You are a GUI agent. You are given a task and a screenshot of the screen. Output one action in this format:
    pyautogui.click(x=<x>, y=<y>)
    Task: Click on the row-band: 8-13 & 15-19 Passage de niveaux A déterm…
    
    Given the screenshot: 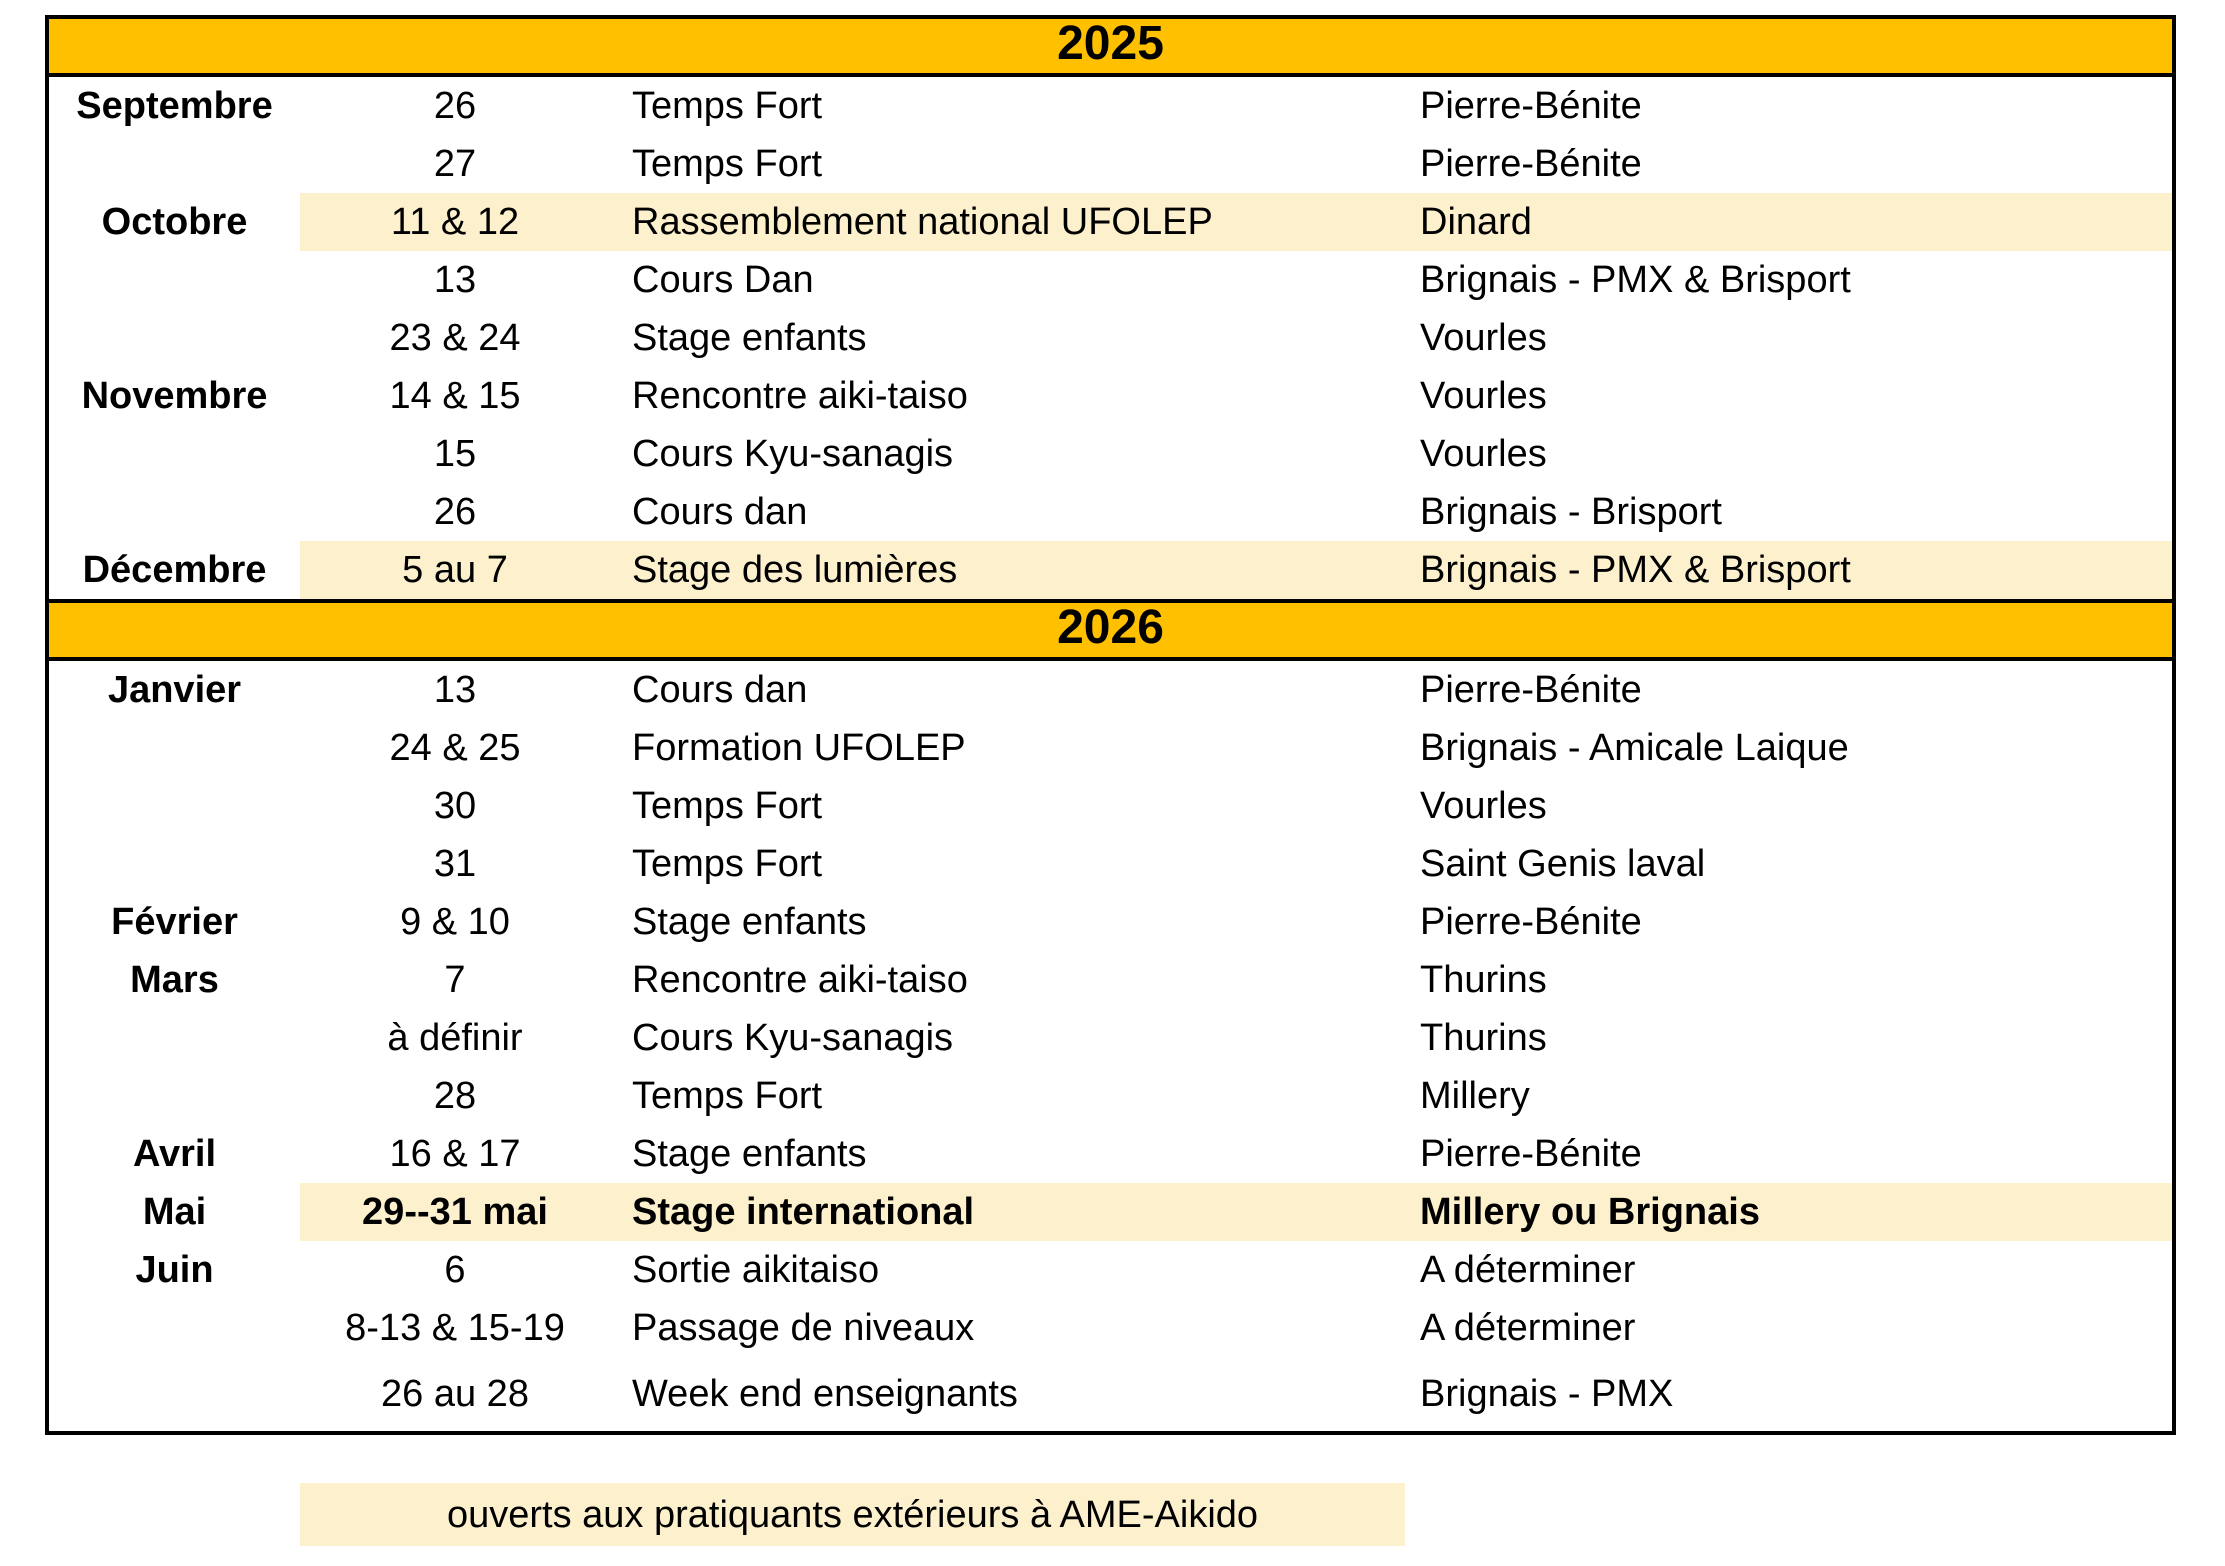 What is the action you would take?
    pyautogui.click(x=1236, y=1328)
    